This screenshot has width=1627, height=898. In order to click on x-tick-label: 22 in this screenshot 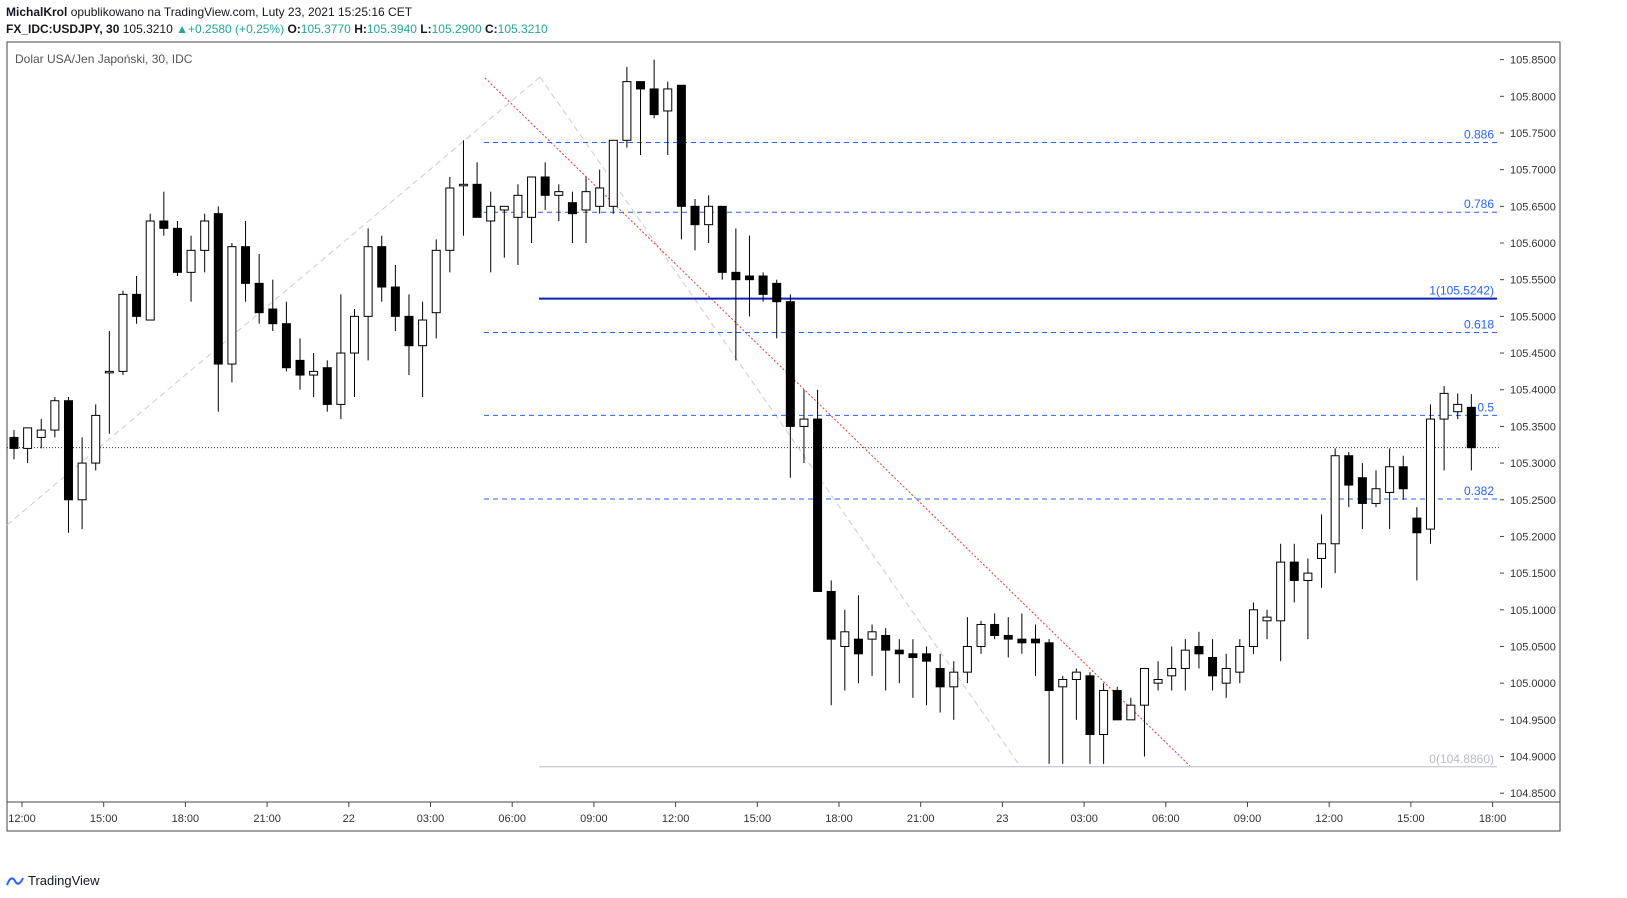, I will do `click(349, 819)`.